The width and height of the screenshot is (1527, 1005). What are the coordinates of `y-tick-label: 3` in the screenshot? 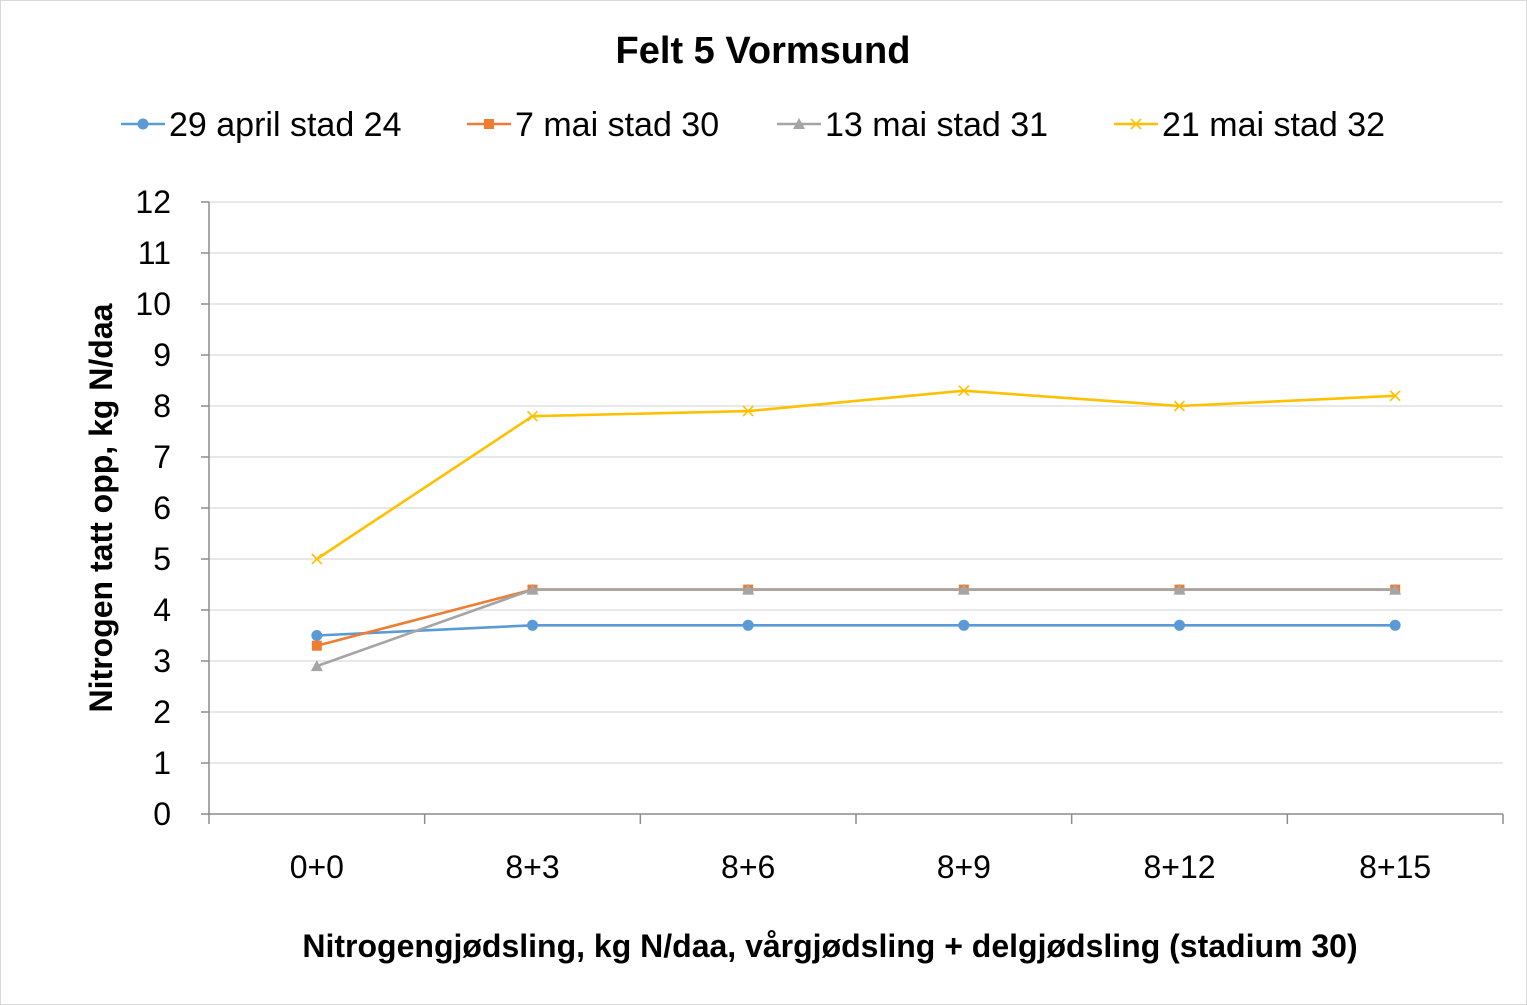 It's located at (162, 661).